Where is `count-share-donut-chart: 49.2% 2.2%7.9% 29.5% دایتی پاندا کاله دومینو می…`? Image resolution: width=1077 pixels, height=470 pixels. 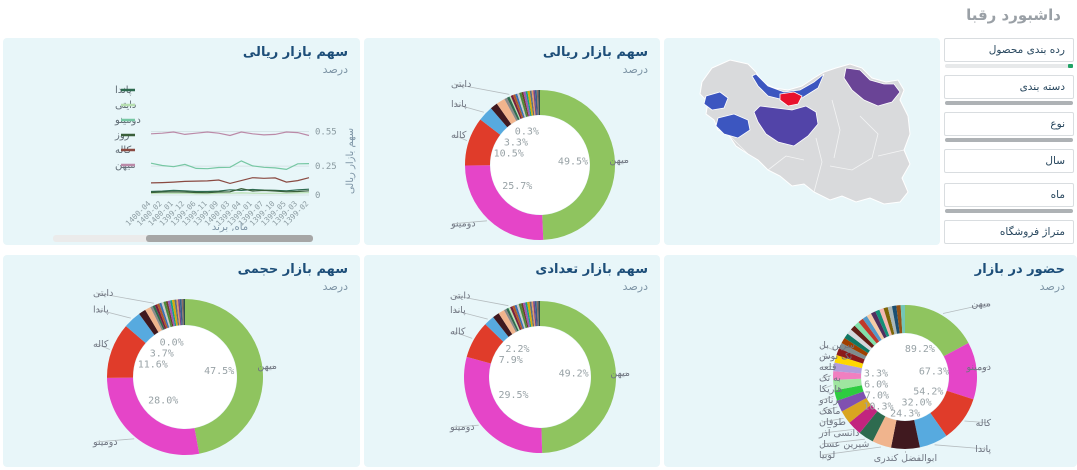
count-share-donut-chart: 49.2% 2.2%7.9% 29.5% دایتی پاندا کاله دومینو می… is located at coordinates (512, 361).